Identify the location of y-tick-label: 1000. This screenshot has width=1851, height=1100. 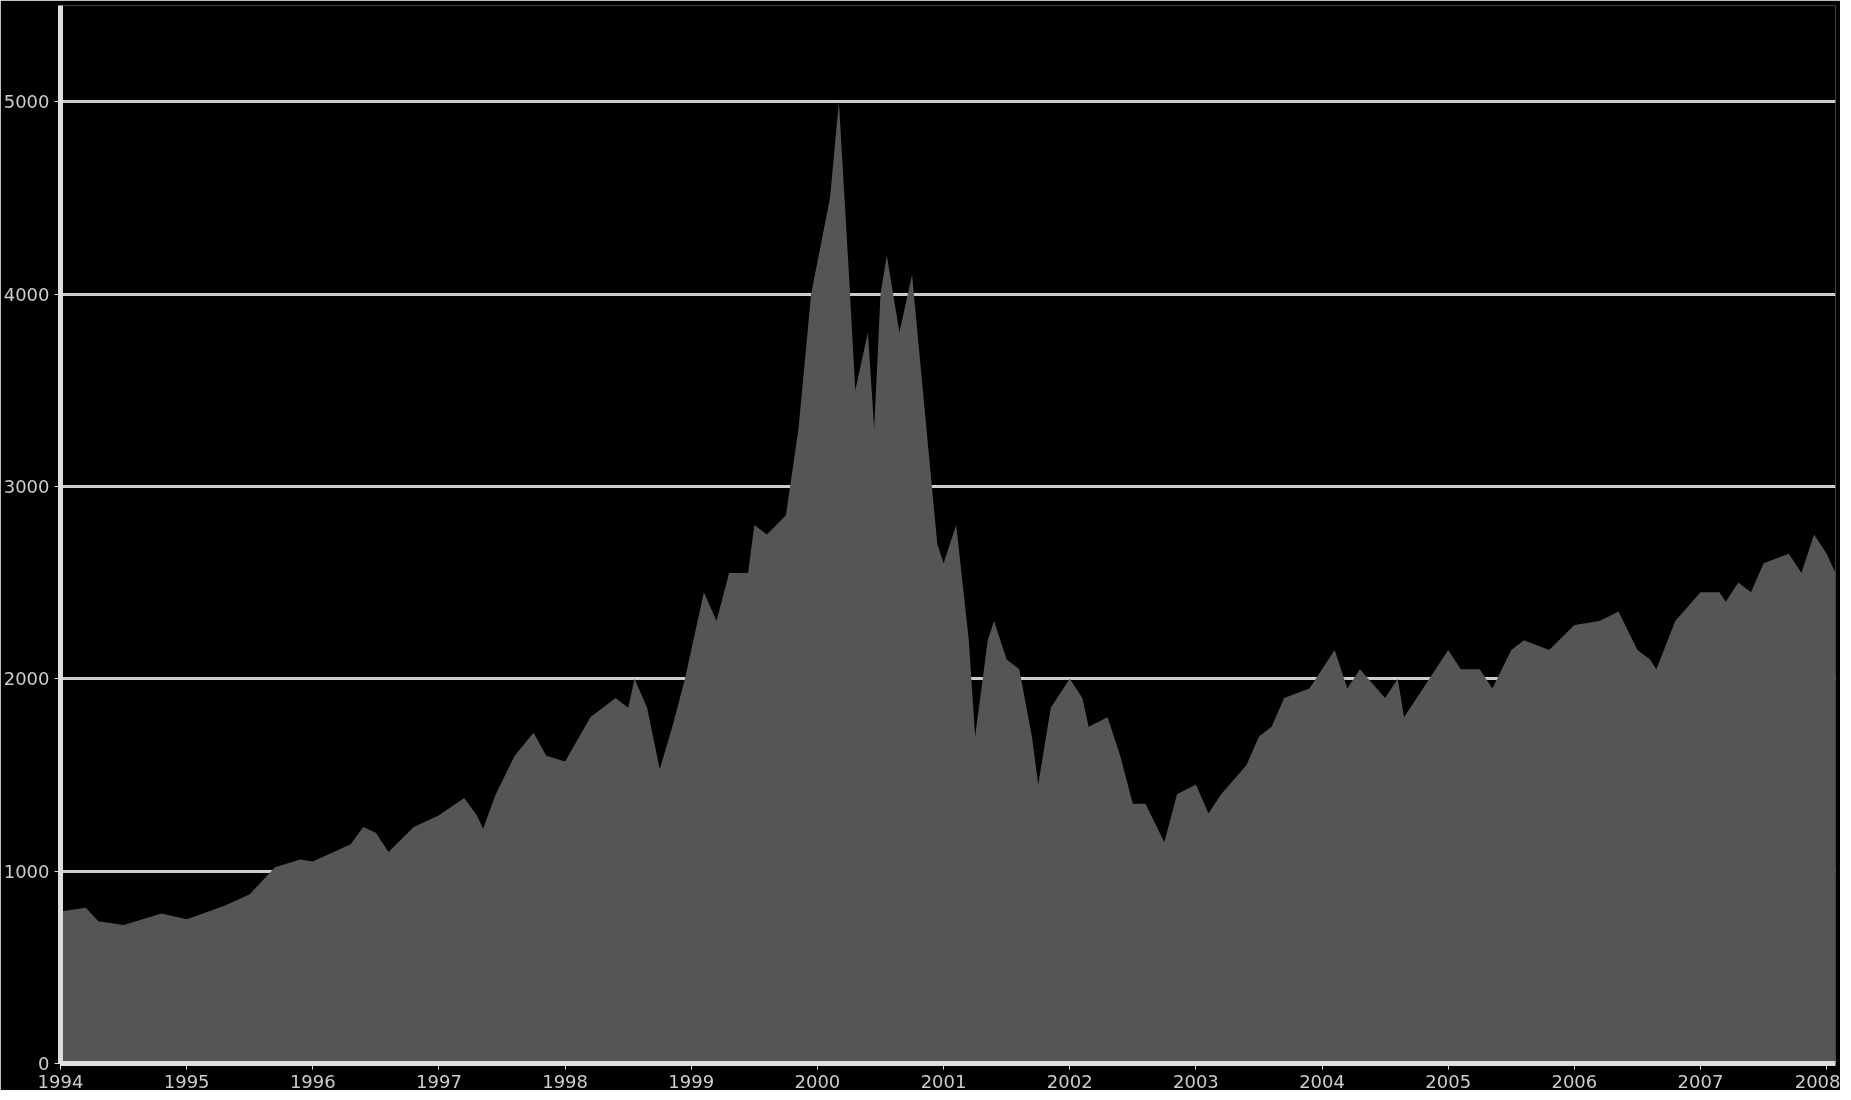
(26, 871).